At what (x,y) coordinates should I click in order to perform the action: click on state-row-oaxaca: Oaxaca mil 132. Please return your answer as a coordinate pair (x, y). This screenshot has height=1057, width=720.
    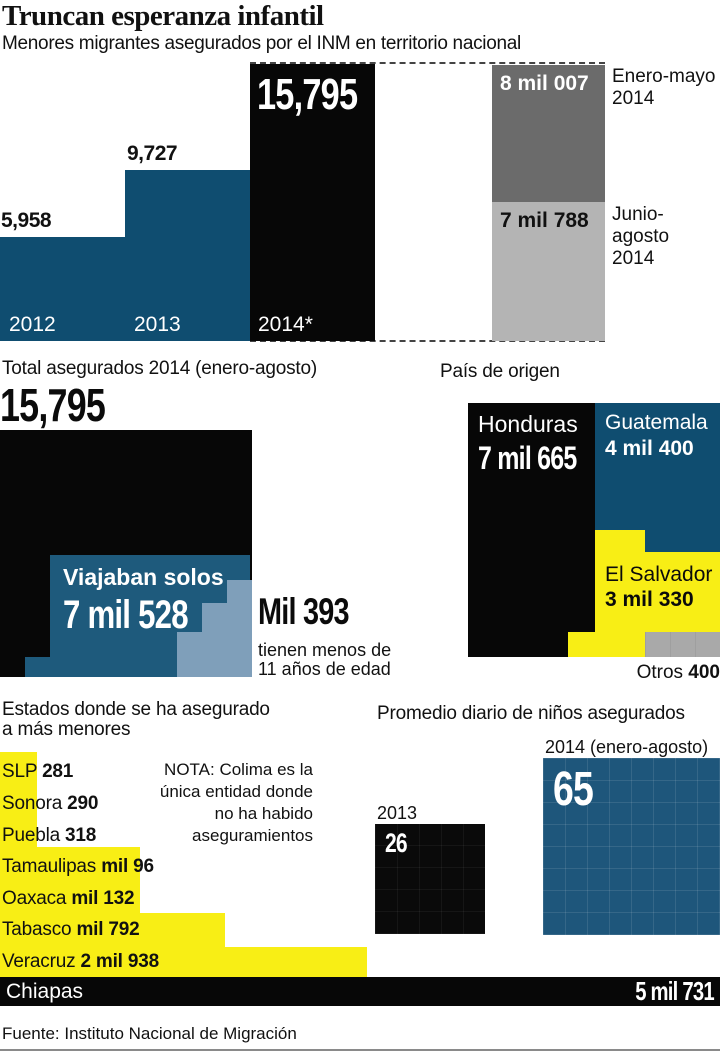
    Looking at the image, I should click on (68, 898).